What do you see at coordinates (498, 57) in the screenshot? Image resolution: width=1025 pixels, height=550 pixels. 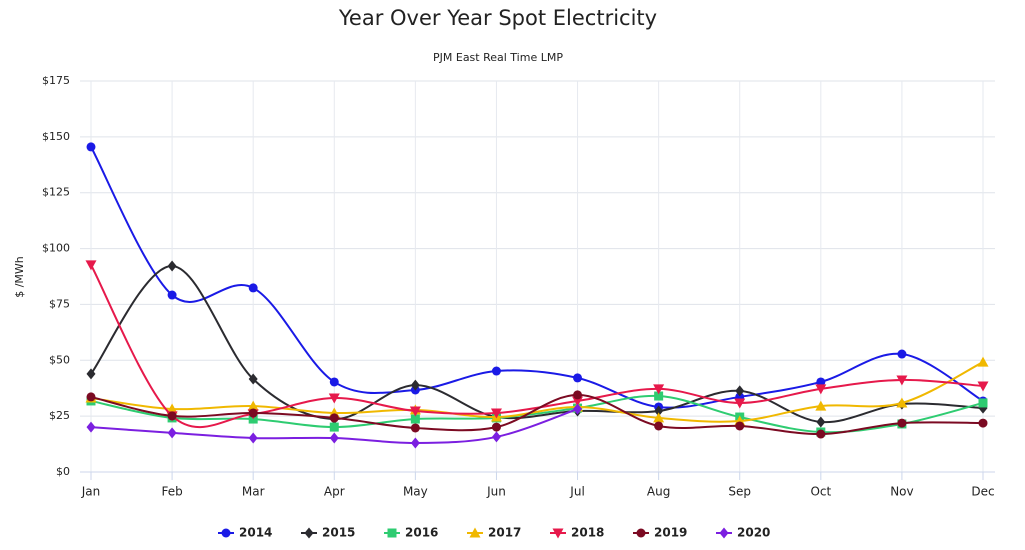 I see `chart-subtitle: PJM East Real Time LMP` at bounding box center [498, 57].